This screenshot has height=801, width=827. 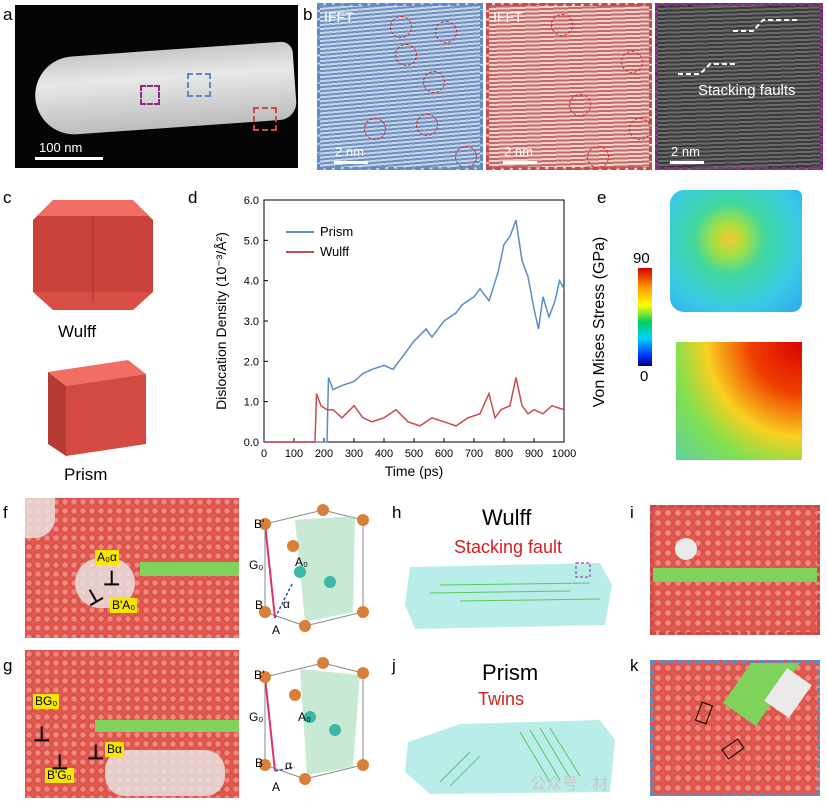 What do you see at coordinates (221, 321) in the screenshot?
I see `y-axis-label: Dislocation Density (10⁻³/Å²)` at bounding box center [221, 321].